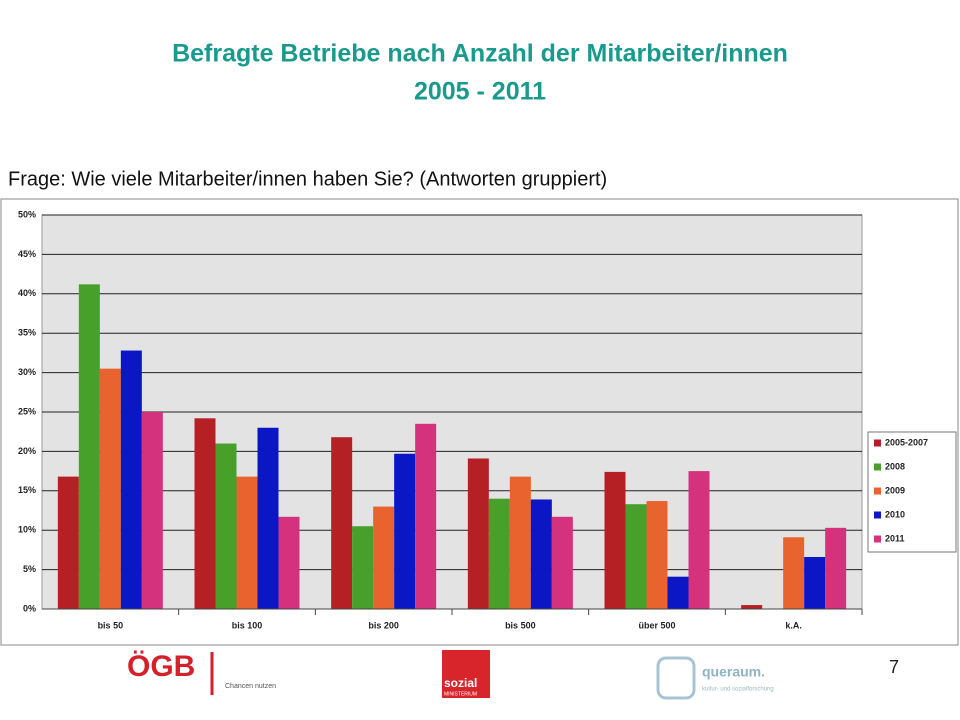 The image size is (960, 720). What do you see at coordinates (29, 569) in the screenshot?
I see `y-tick-label: 5%` at bounding box center [29, 569].